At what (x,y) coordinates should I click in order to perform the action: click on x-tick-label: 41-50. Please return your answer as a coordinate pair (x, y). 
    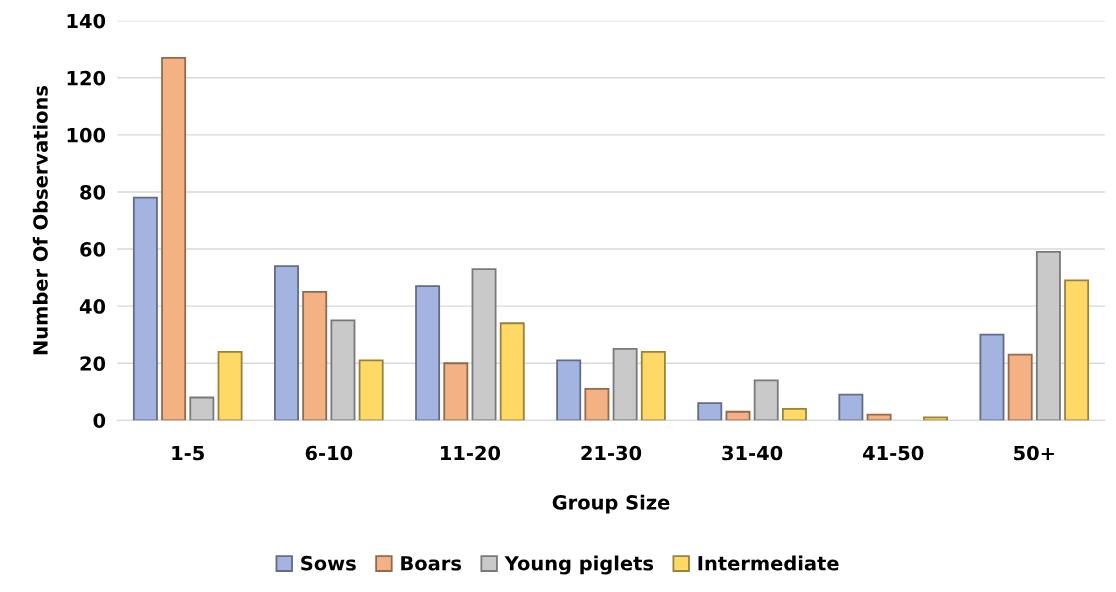
    Looking at the image, I should click on (893, 453).